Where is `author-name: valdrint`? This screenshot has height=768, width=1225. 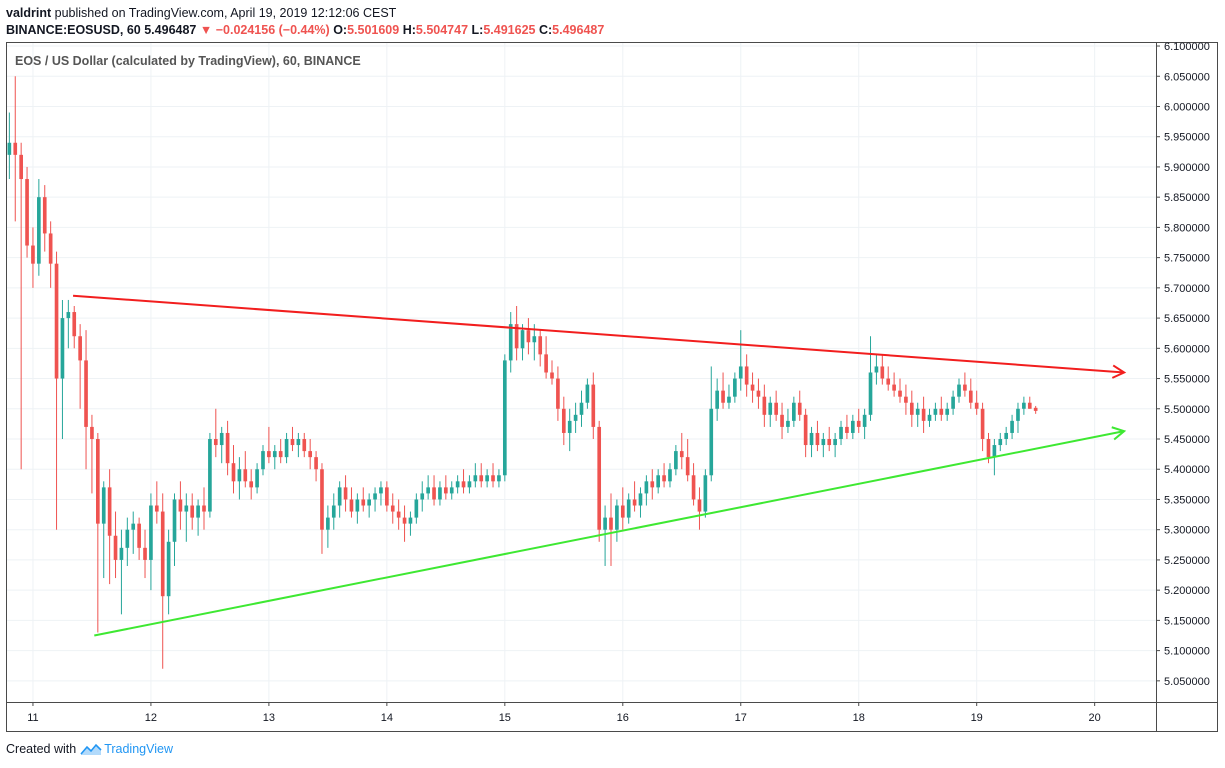
author-name: valdrint is located at coordinates (29, 13).